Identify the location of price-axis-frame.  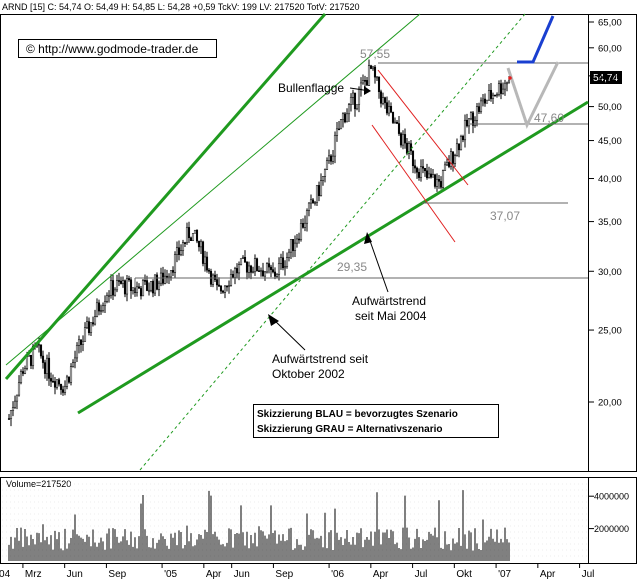
(612, 243).